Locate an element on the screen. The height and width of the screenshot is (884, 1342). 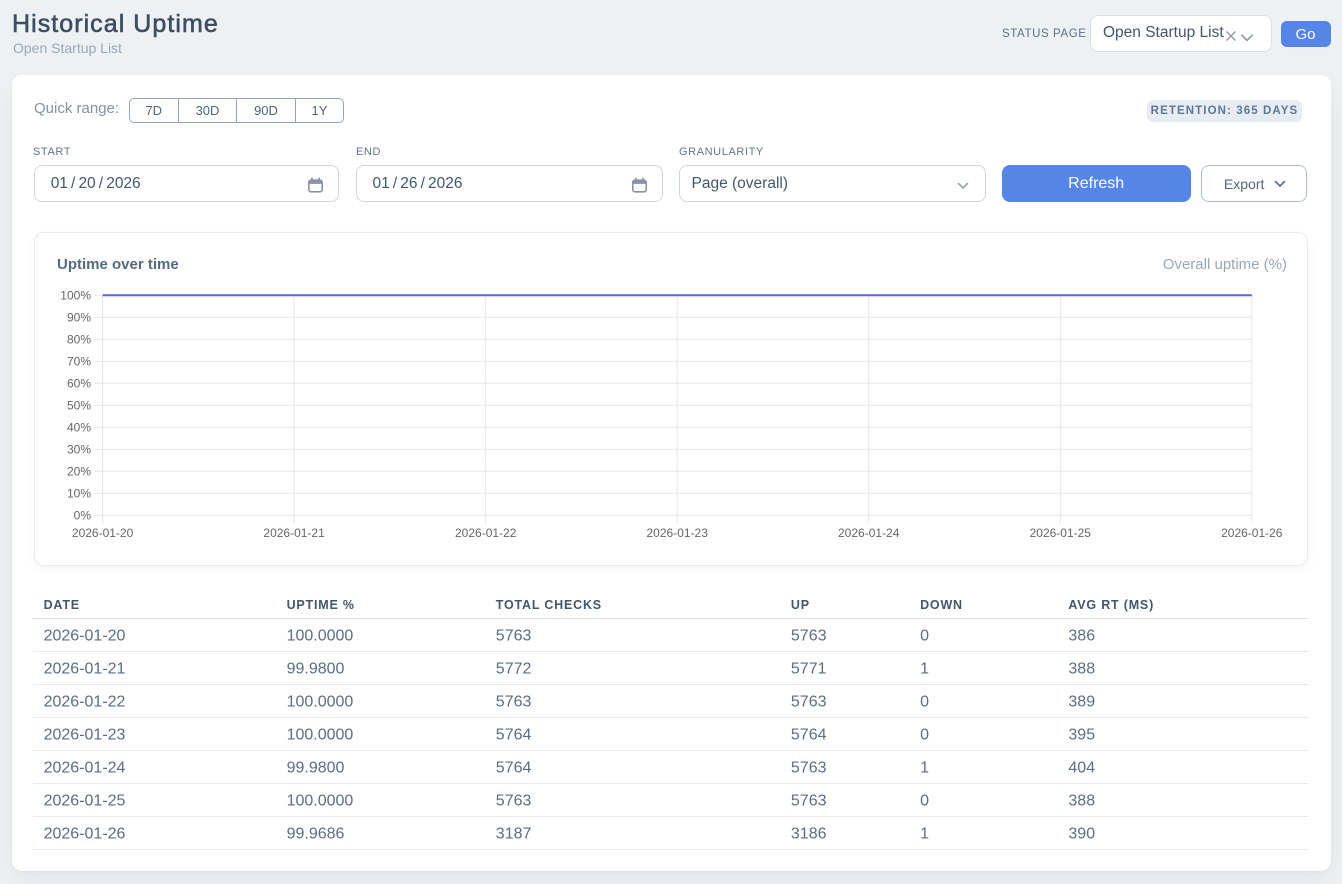
svg-text: 90% is located at coordinates (79, 317).